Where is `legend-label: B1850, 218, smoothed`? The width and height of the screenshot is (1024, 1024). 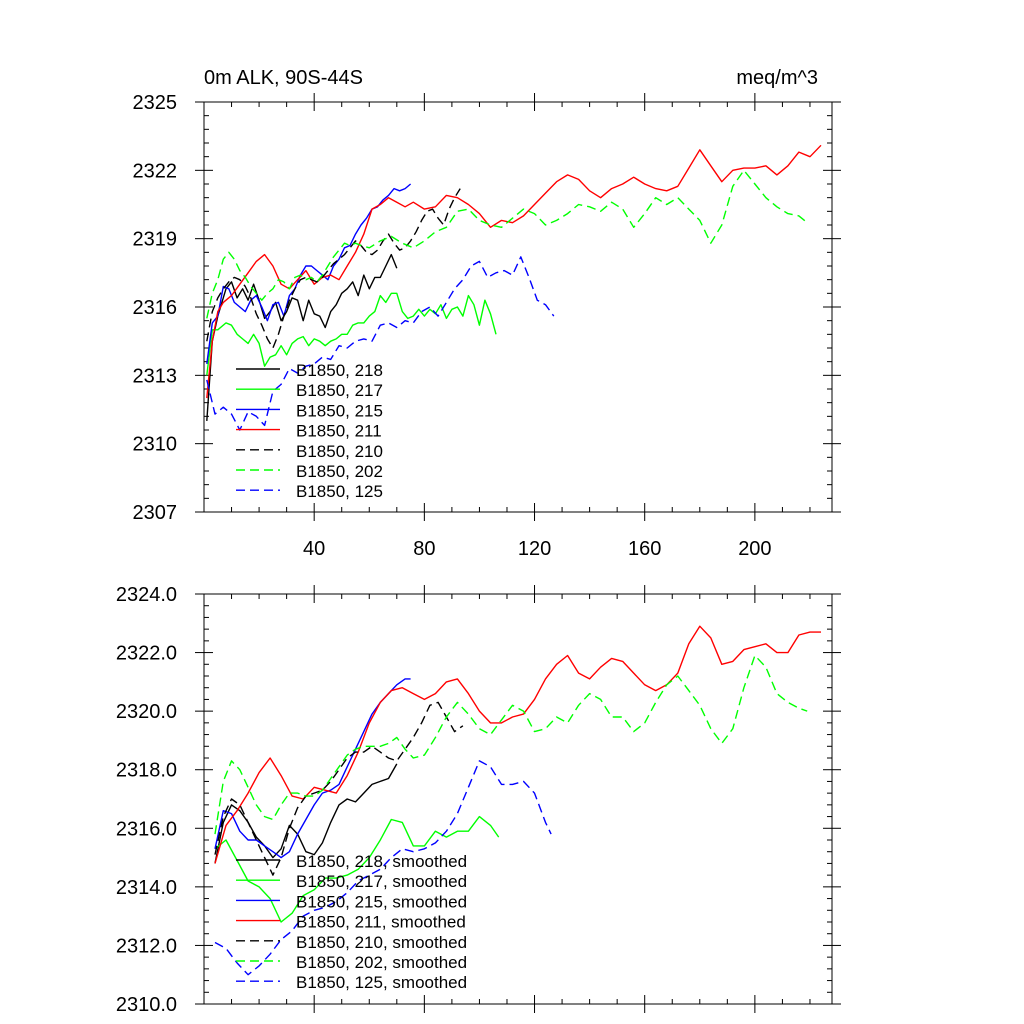
legend-label: B1850, 218, smoothed is located at coordinates (381, 861).